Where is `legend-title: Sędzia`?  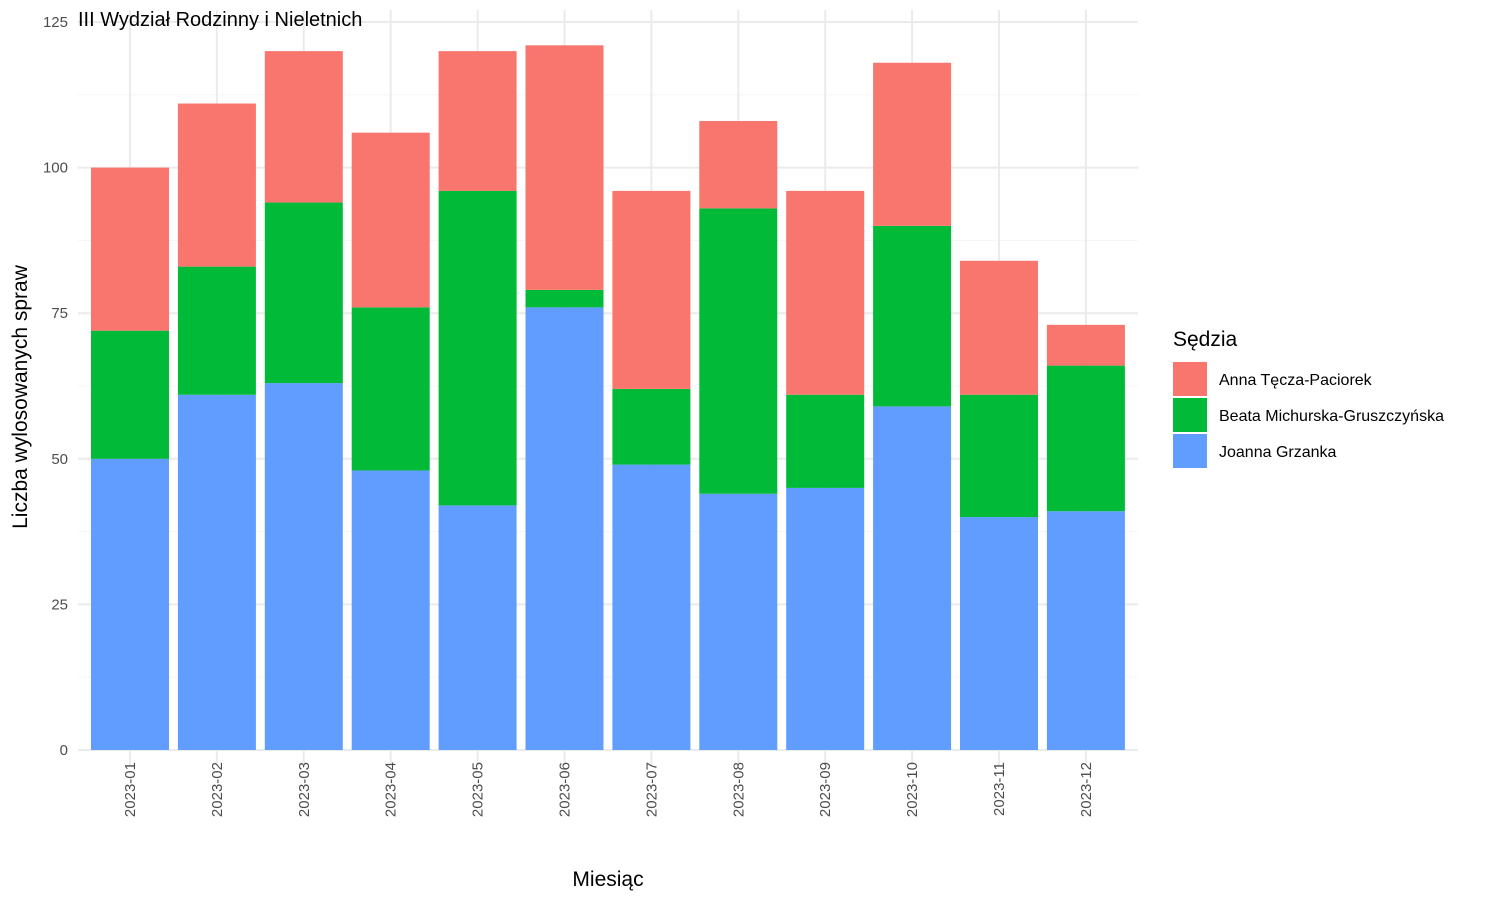
legend-title: Sędzia is located at coordinates (1205, 339).